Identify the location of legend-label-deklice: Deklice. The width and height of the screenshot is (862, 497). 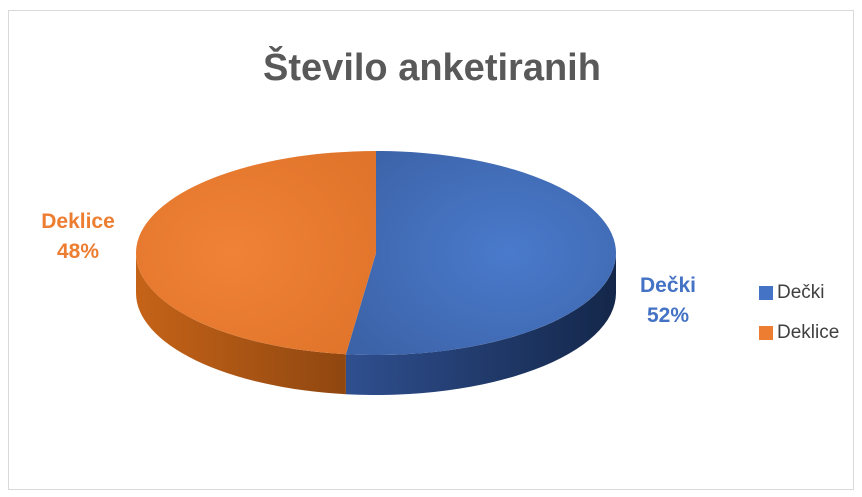
(808, 332).